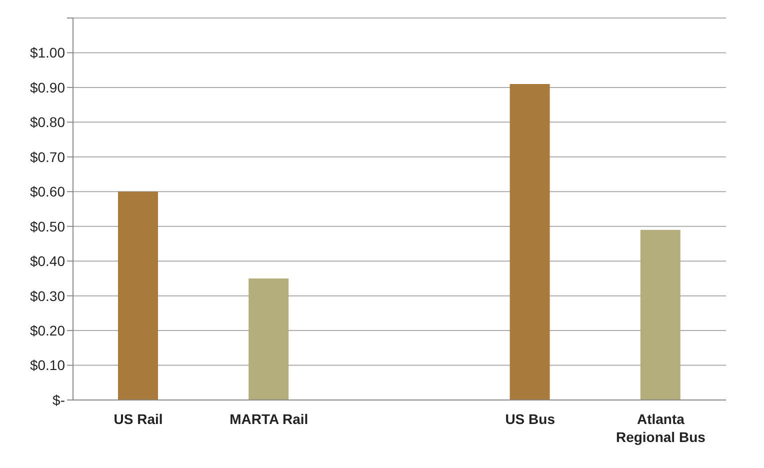 The height and width of the screenshot is (468, 764). What do you see at coordinates (48, 296) in the screenshot?
I see `y-tick-label: $0.30` at bounding box center [48, 296].